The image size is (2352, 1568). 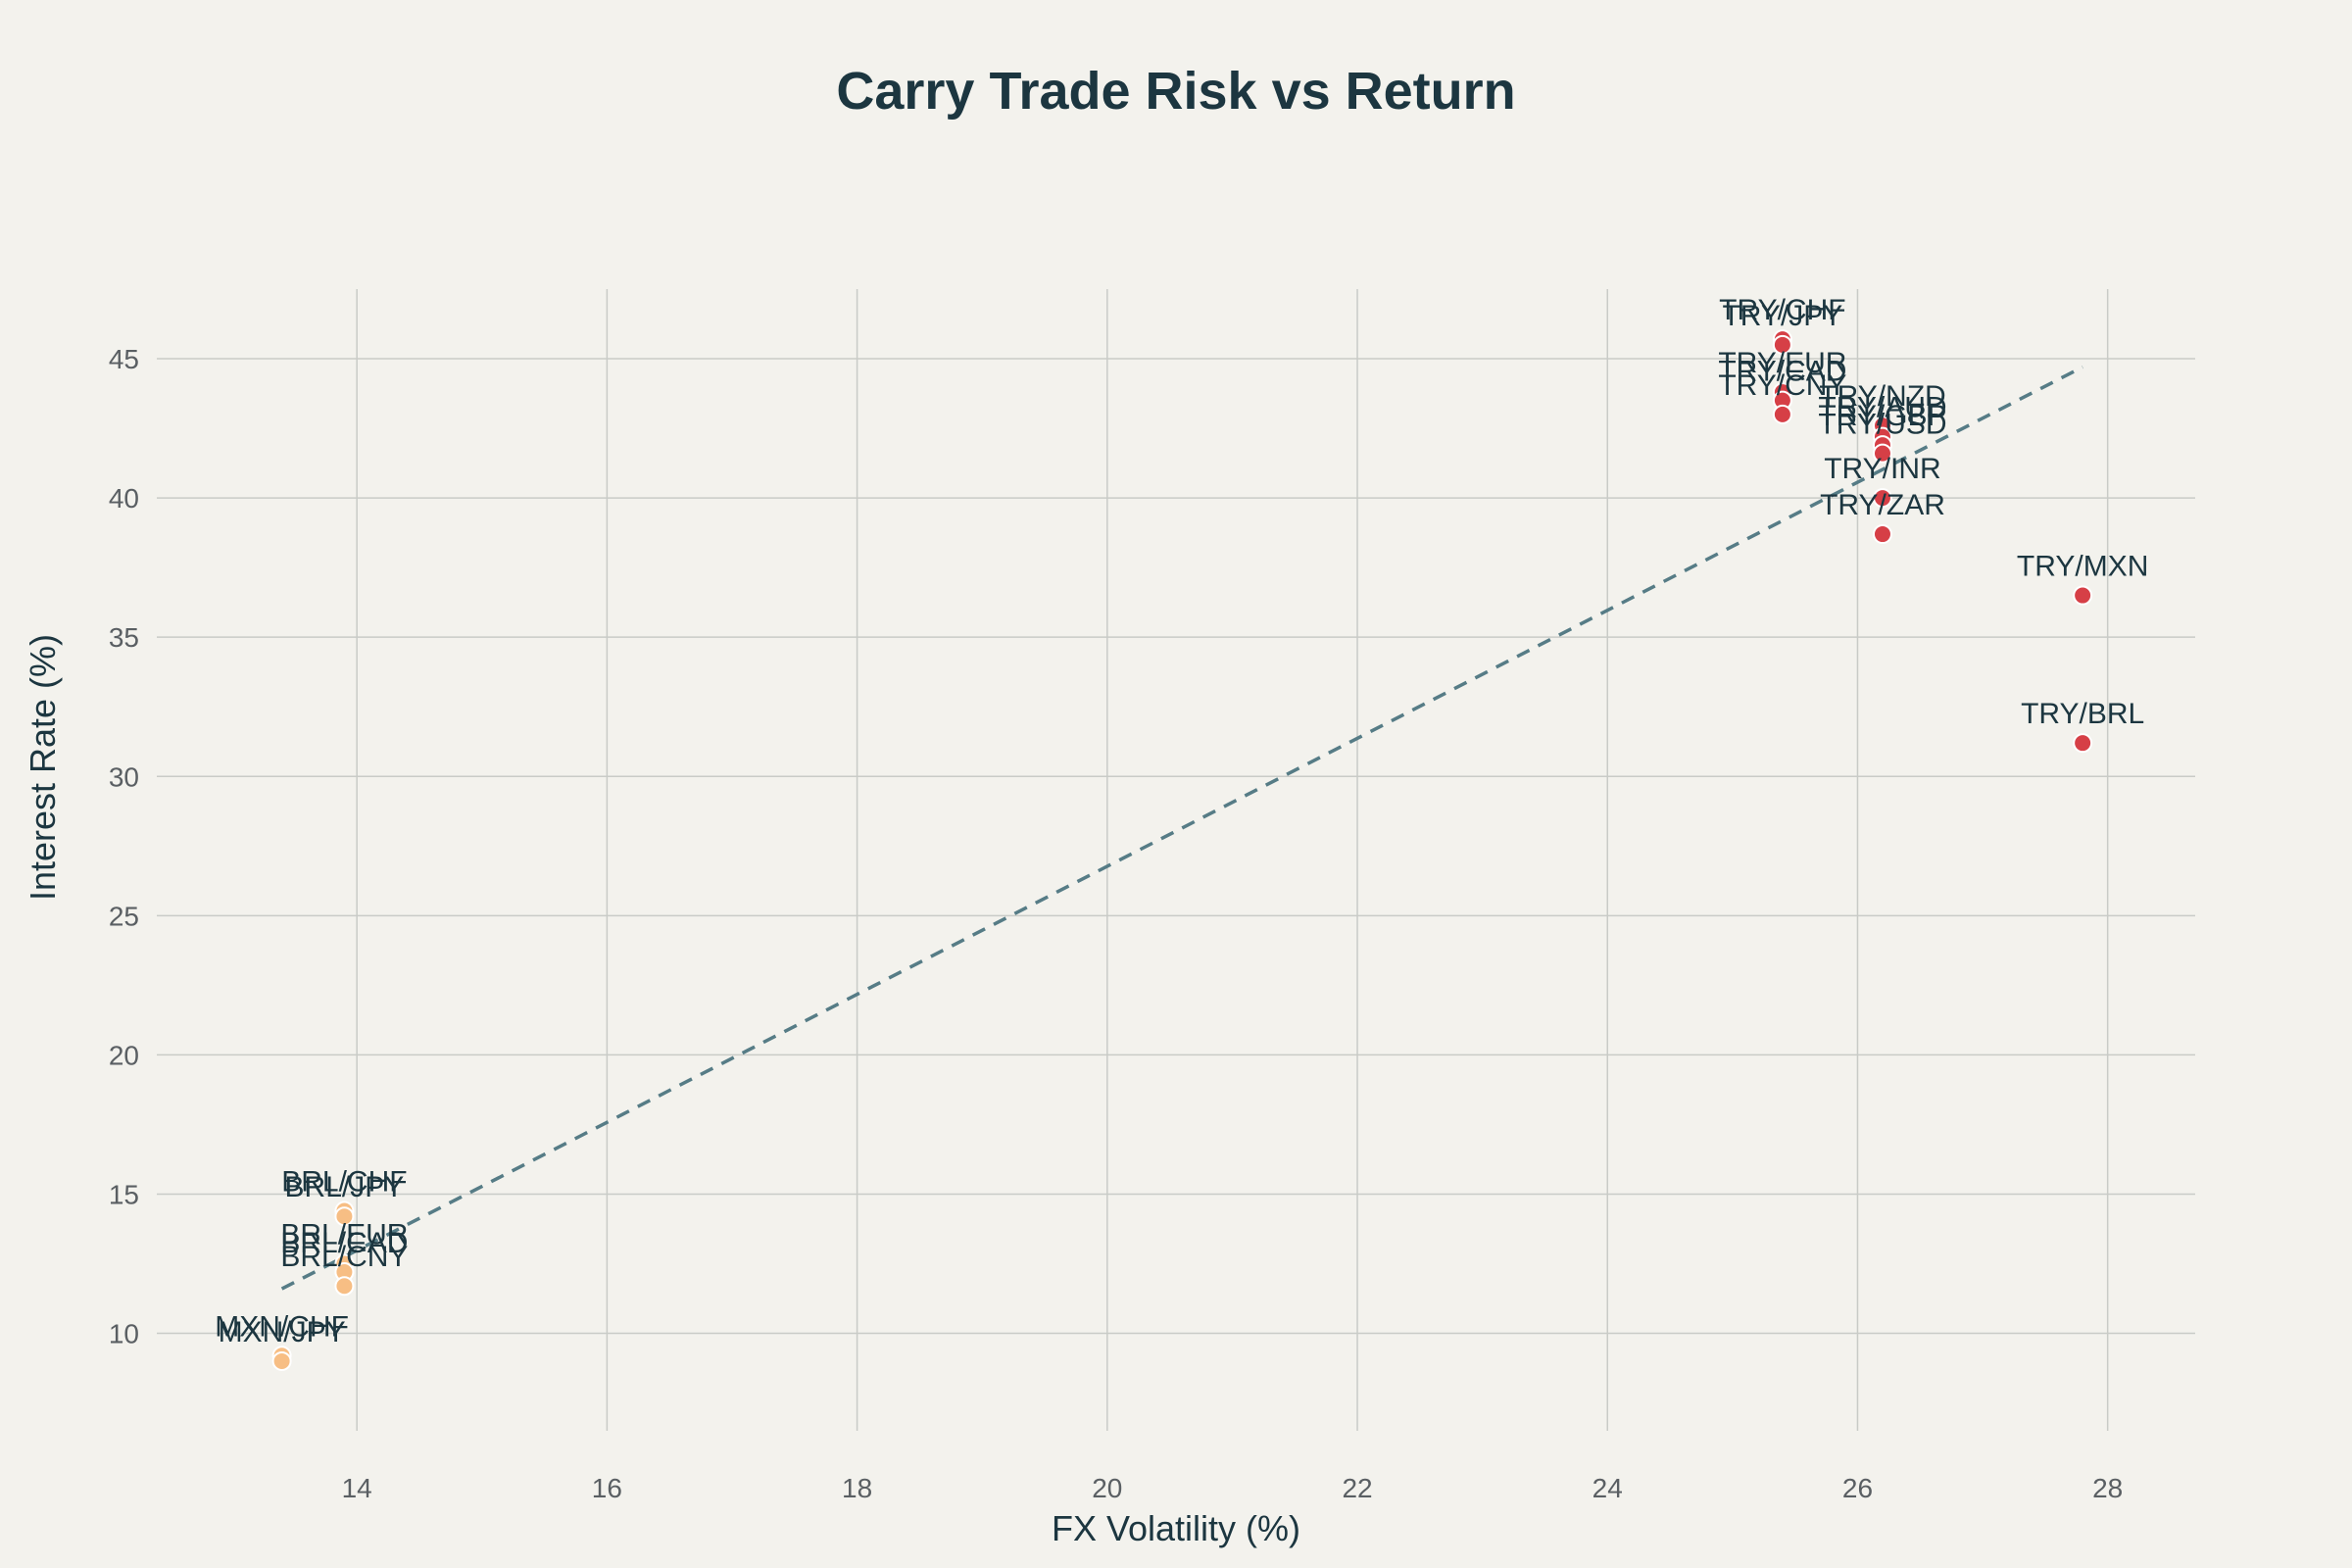 I want to click on point-label: BRL/CNY, so click(x=344, y=1257).